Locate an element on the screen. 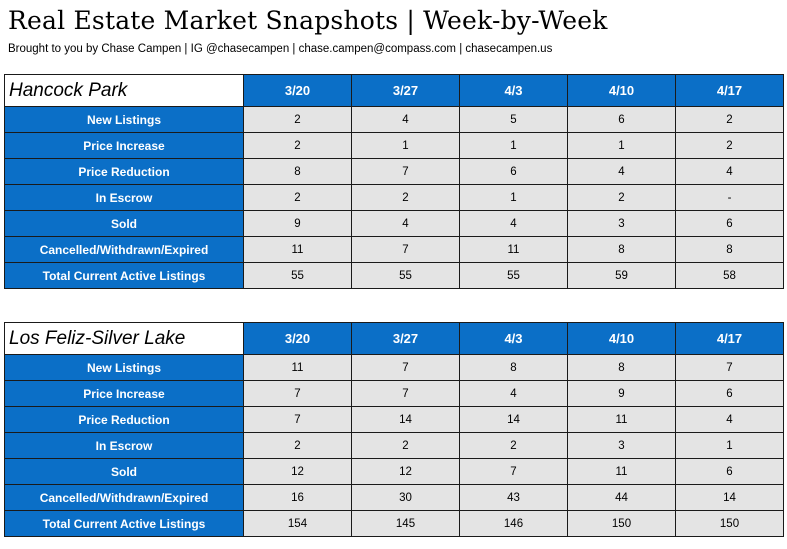 The height and width of the screenshot is (549, 787). cell-value: 145 is located at coordinates (405, 523).